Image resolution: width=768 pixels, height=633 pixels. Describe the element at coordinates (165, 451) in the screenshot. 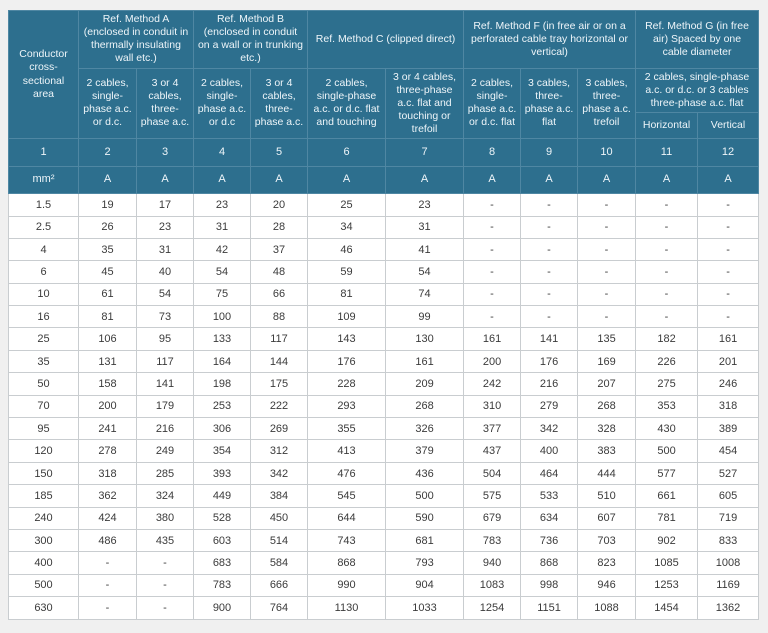

I see `rating-cell: 249` at that location.